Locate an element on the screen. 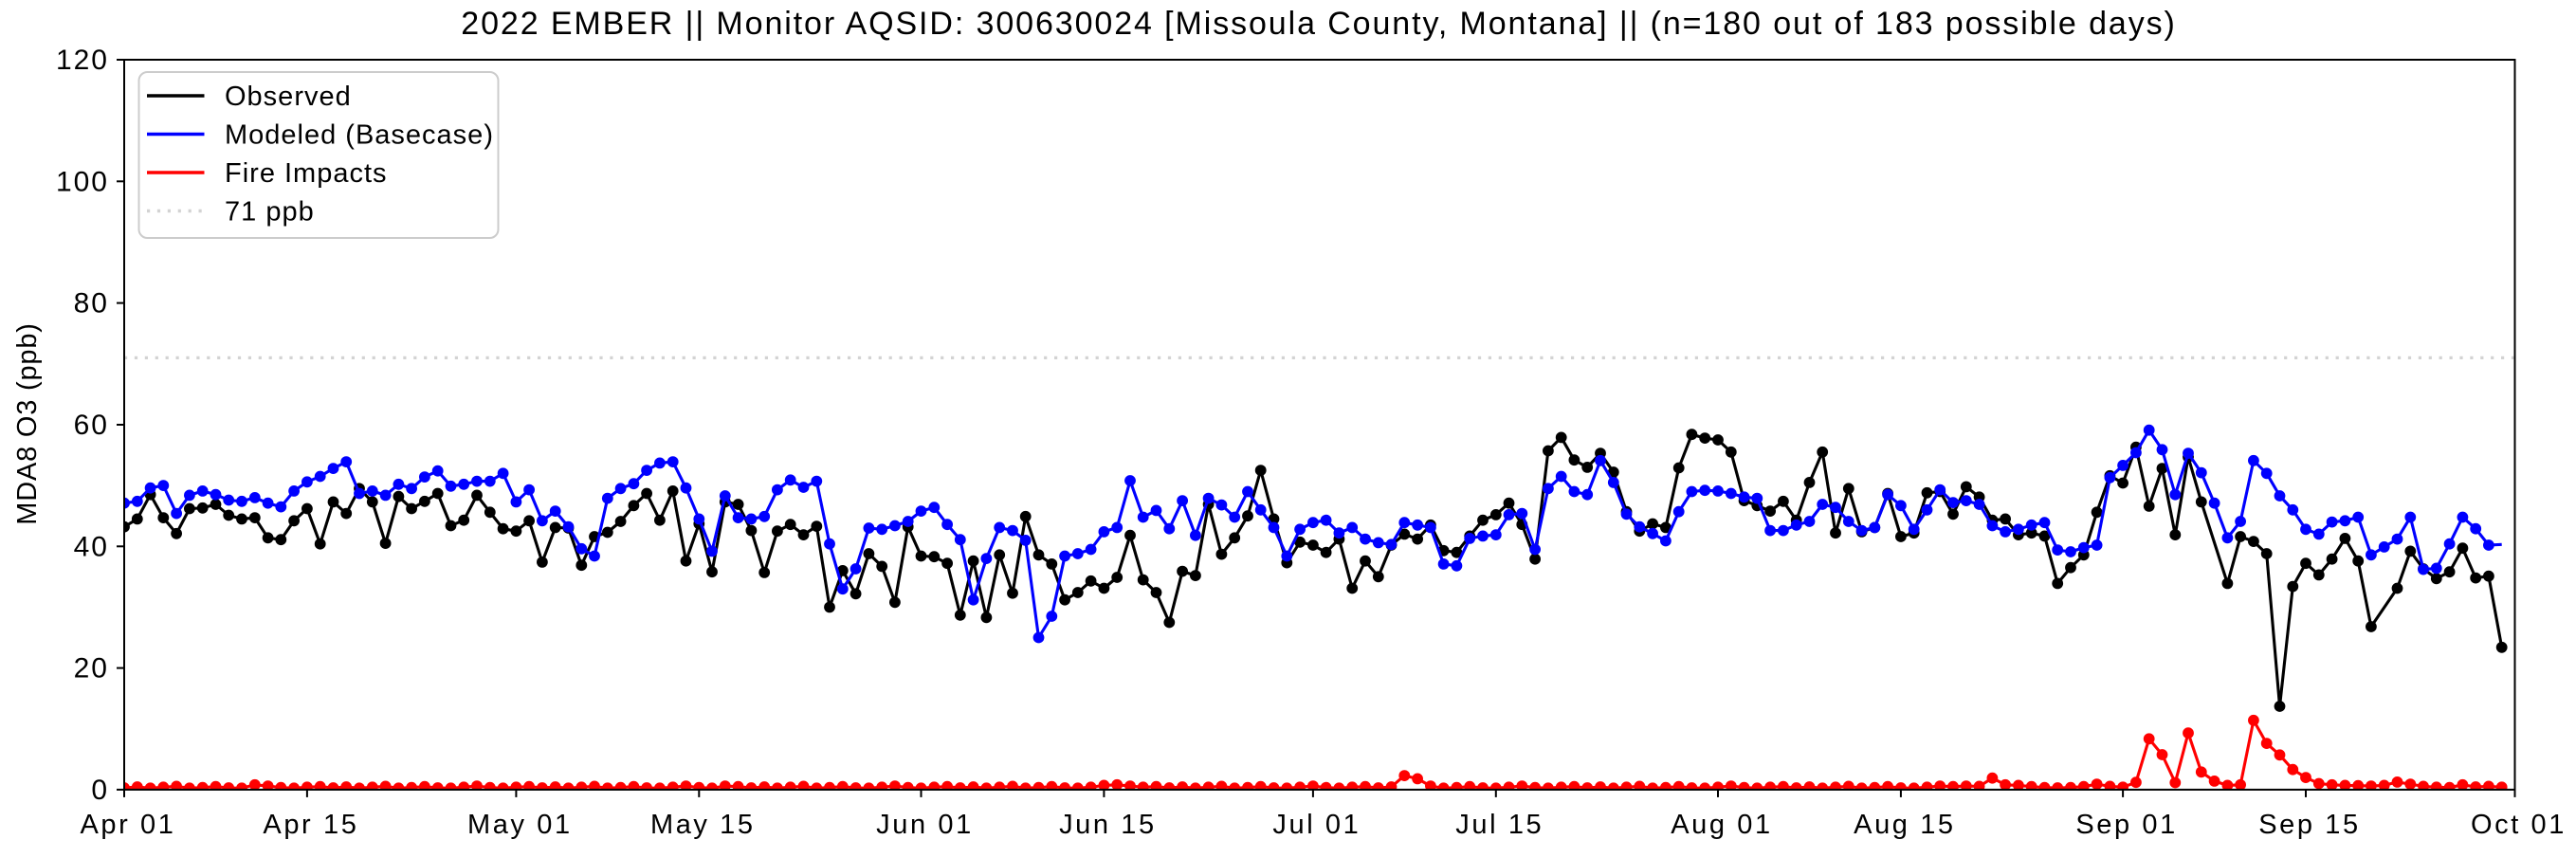 Image resolution: width=2576 pixels, height=858 pixels. svg-text: 20 is located at coordinates (91, 669).